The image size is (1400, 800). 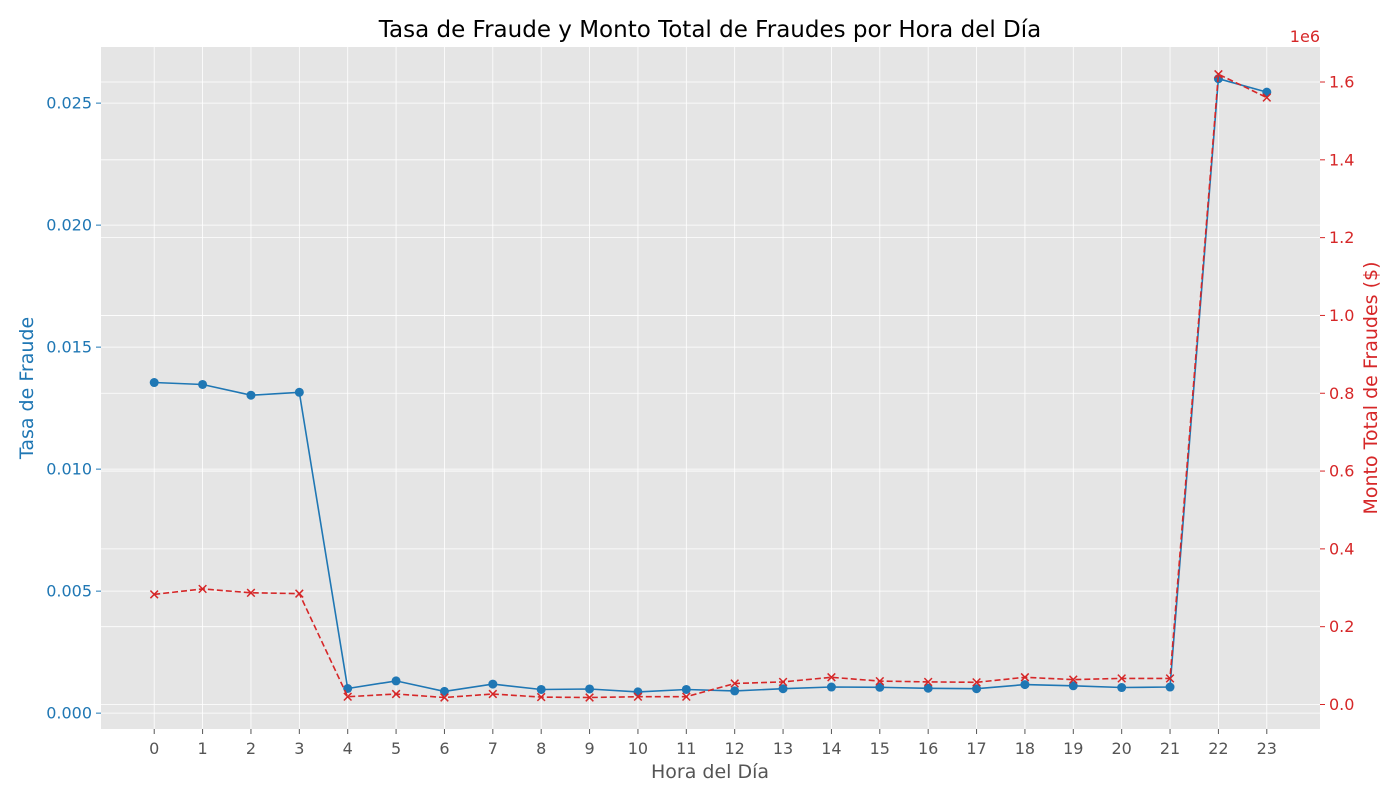 What do you see at coordinates (1267, 748) in the screenshot?
I see `x-tick-label: 23` at bounding box center [1267, 748].